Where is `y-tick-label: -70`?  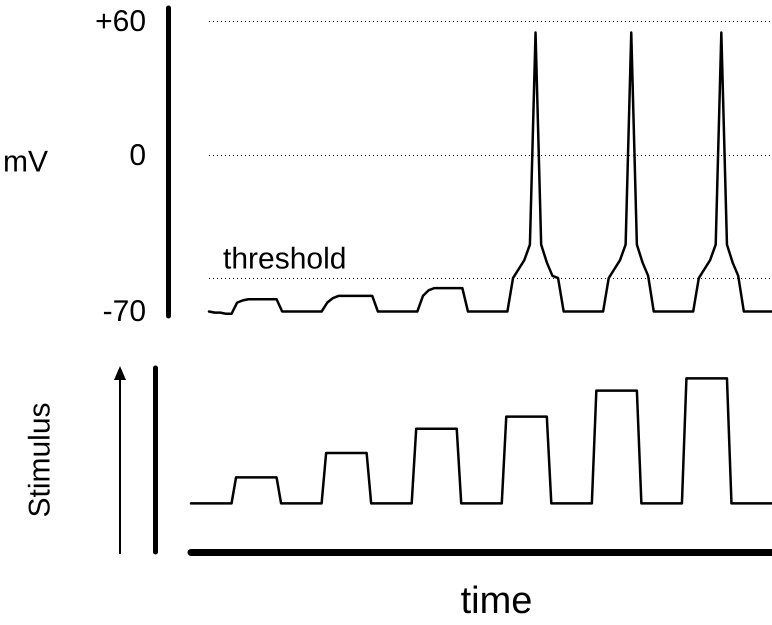
y-tick-label: -70 is located at coordinates (124, 311).